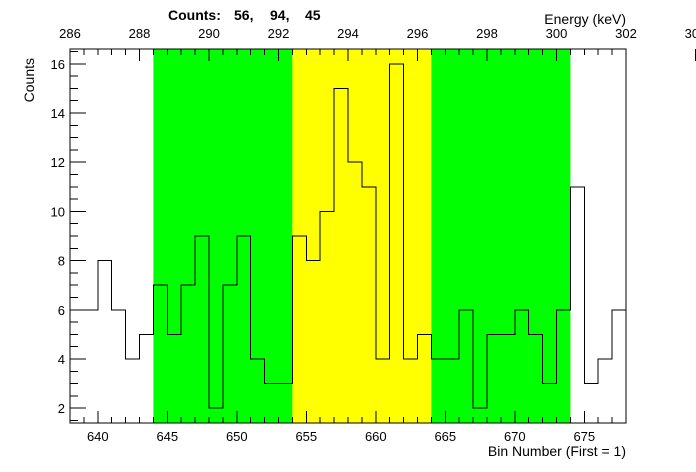 The height and width of the screenshot is (472, 696). I want to click on top-tick-label-288: 288, so click(140, 33).